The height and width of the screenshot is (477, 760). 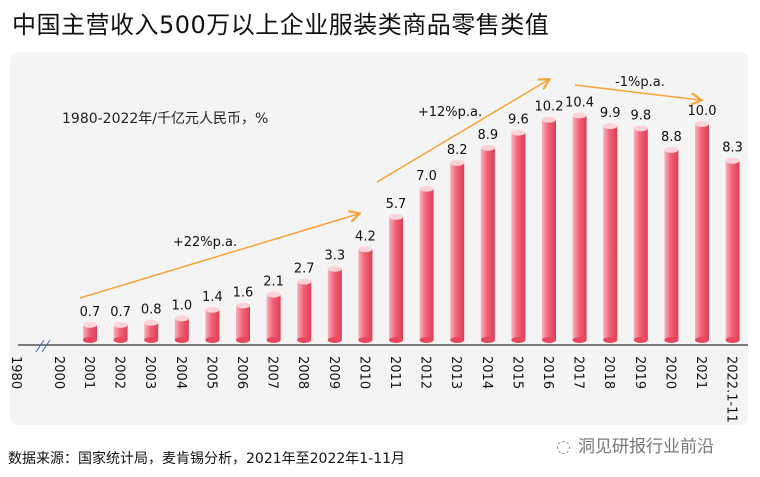 I want to click on data-label: 8.3, so click(x=732, y=148).